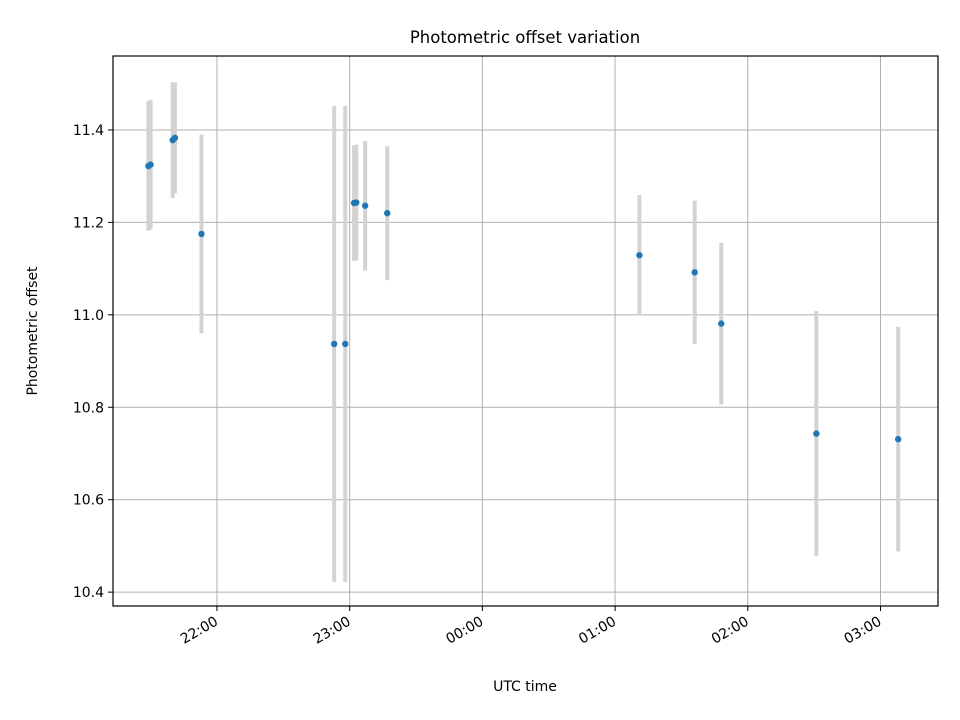 Image resolution: width=960 pixels, height=720 pixels. What do you see at coordinates (33, 331) in the screenshot?
I see `y-axis-label: Photometric offset` at bounding box center [33, 331].